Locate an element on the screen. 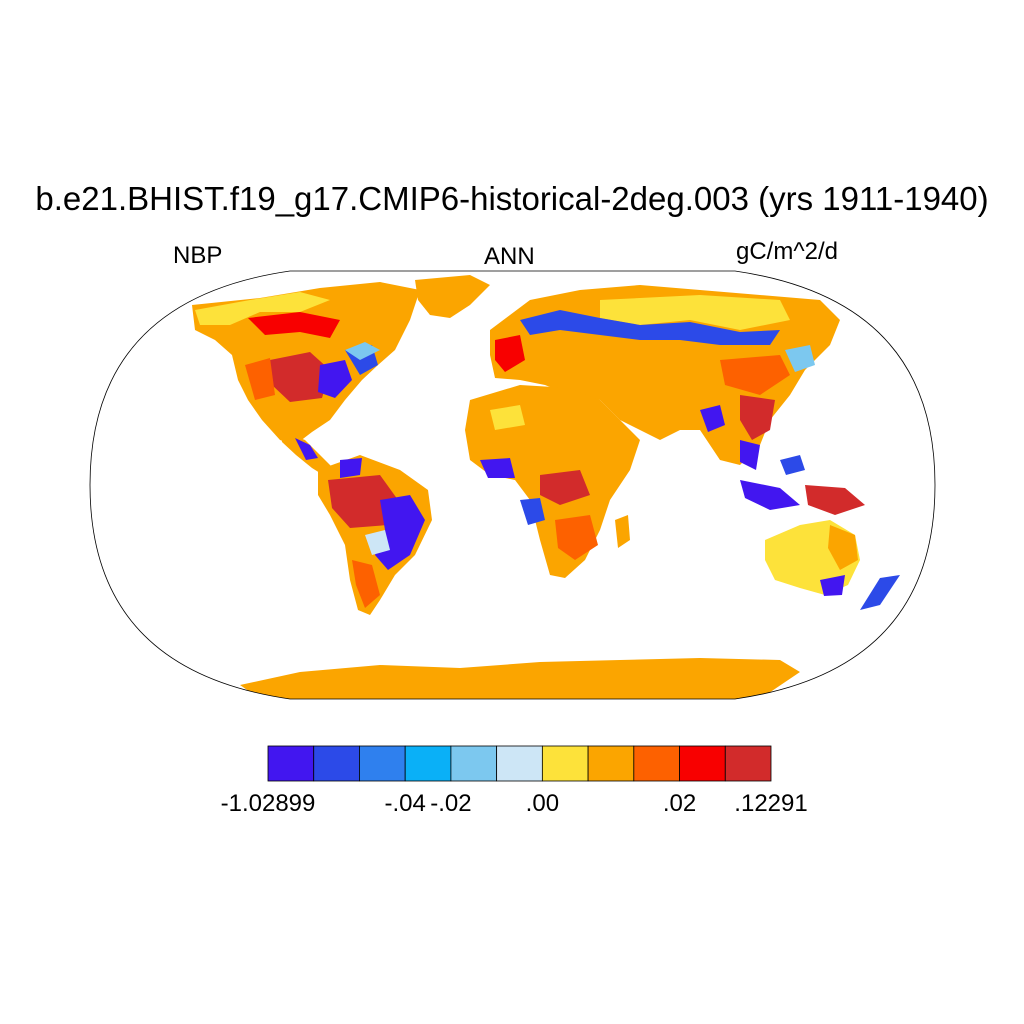  colorbar-tick-label: -.04 is located at coordinates (405, 803).